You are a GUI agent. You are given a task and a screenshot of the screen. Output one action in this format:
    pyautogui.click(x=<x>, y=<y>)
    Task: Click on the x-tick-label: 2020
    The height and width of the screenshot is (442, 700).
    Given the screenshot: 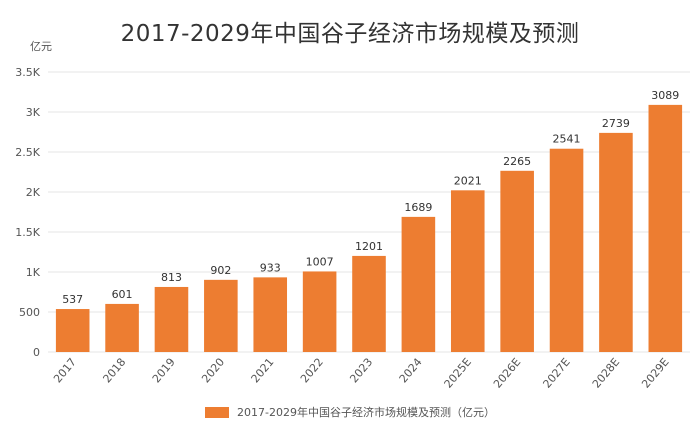 What is the action you would take?
    pyautogui.click(x=213, y=371)
    